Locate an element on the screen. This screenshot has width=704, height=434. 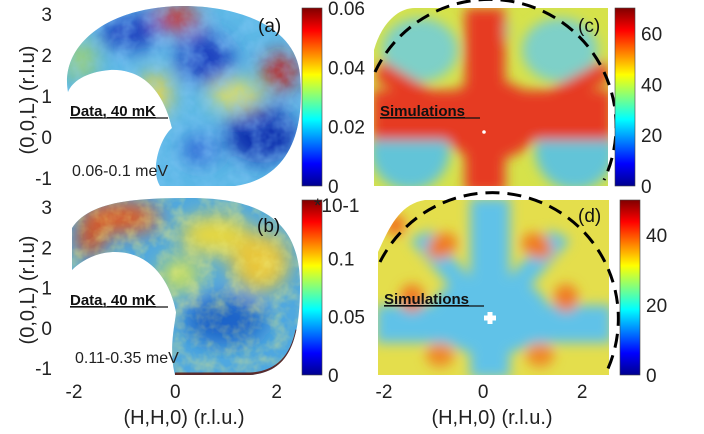
colorbar-tick-label: 60 is located at coordinates (651, 34).